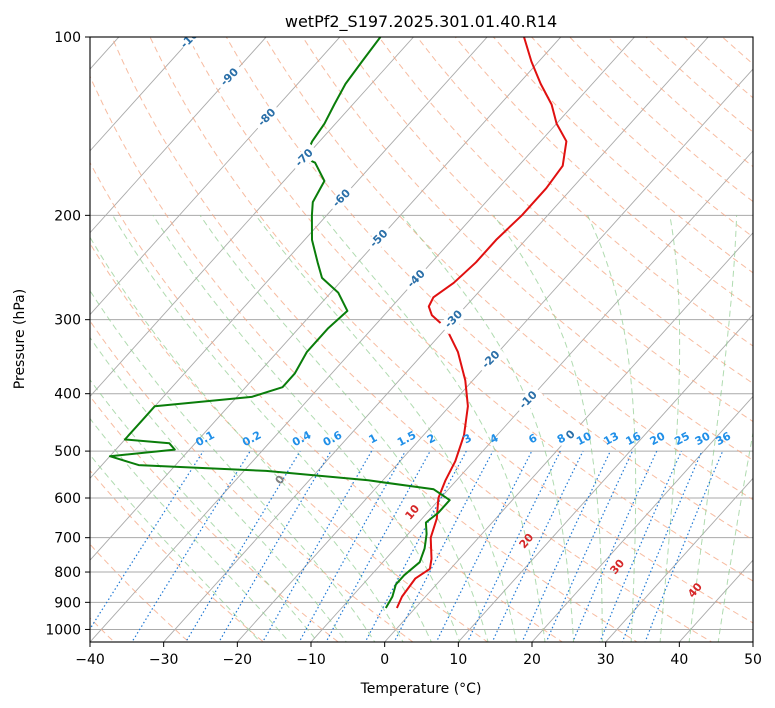 This screenshot has width=775, height=708. What do you see at coordinates (67, 38) in the screenshot?
I see `y-tick-label: 100` at bounding box center [67, 38].